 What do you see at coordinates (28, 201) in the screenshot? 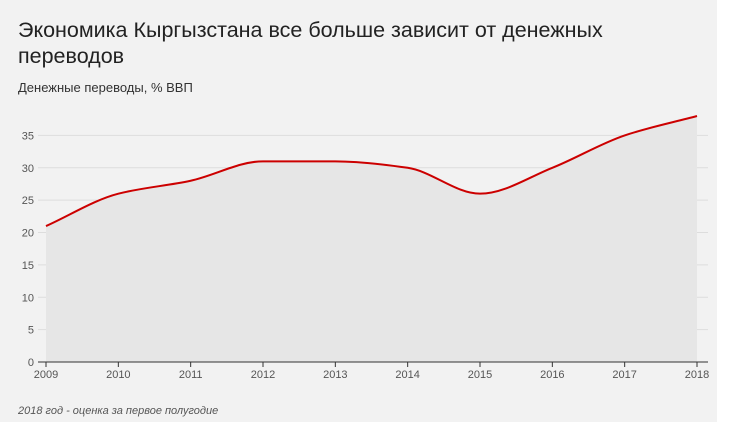
I see `y-tick-label: 25` at bounding box center [28, 201].